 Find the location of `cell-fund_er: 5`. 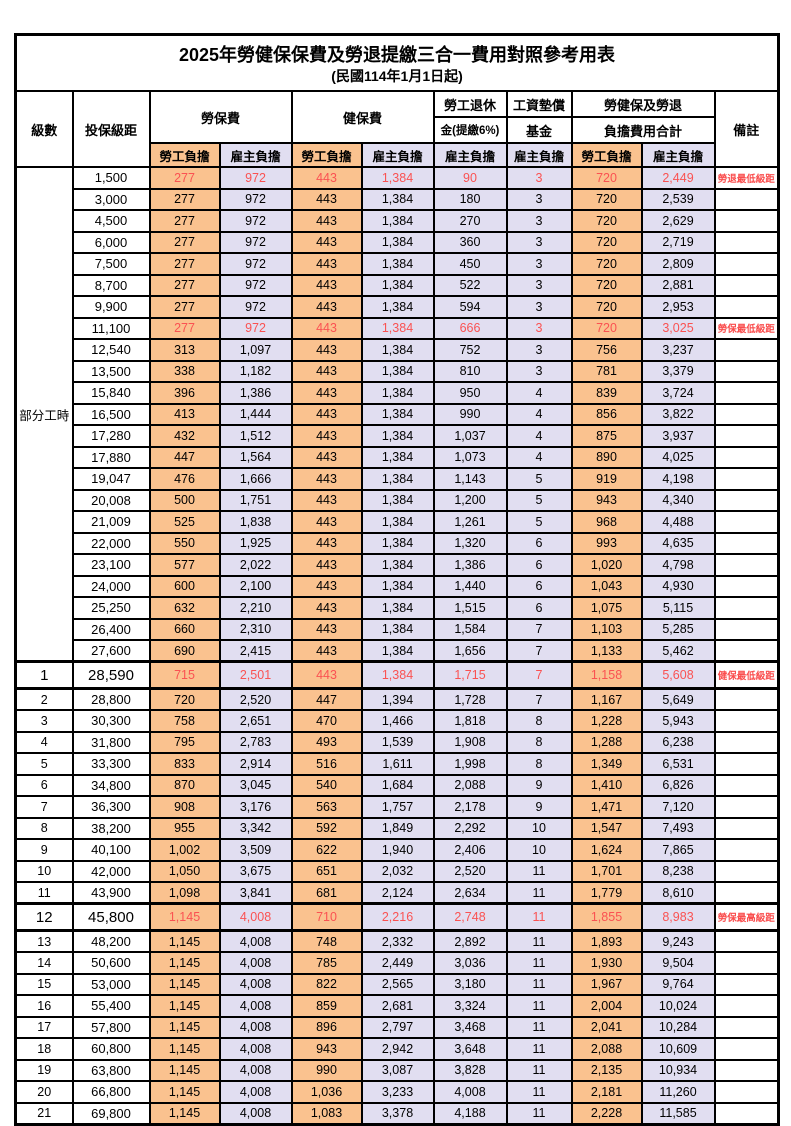

cell-fund_er: 5 is located at coordinates (539, 479).